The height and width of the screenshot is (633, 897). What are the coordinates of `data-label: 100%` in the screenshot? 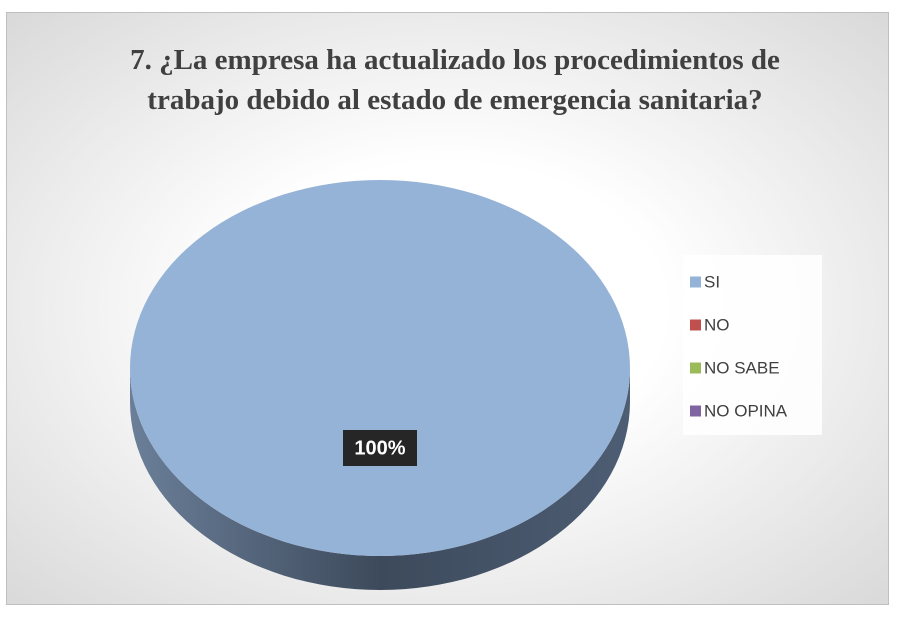 It's located at (379, 448).